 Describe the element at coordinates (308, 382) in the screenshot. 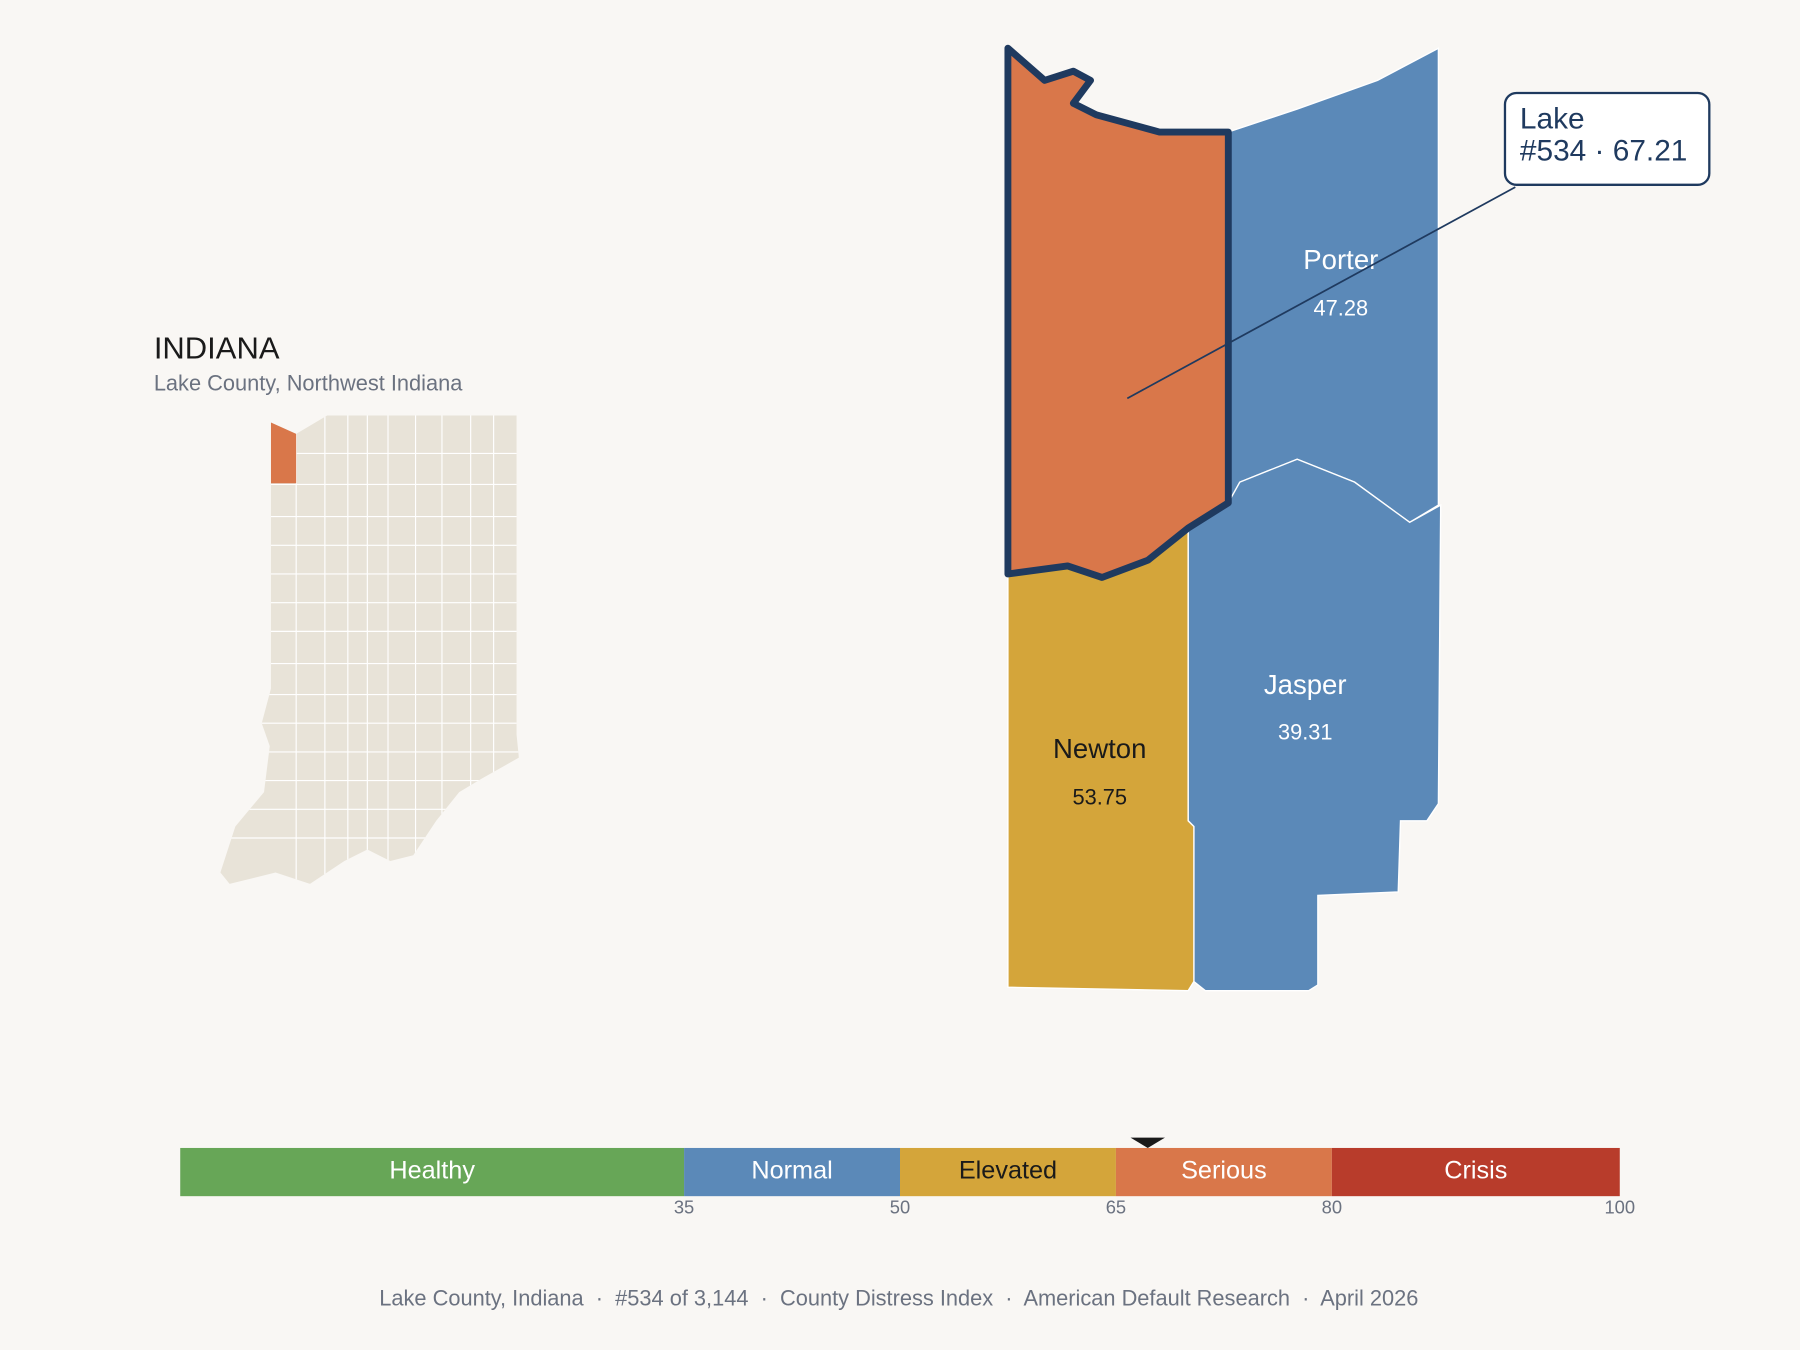

I see `subtitle: Lake County, Northwest Indiana` at that location.